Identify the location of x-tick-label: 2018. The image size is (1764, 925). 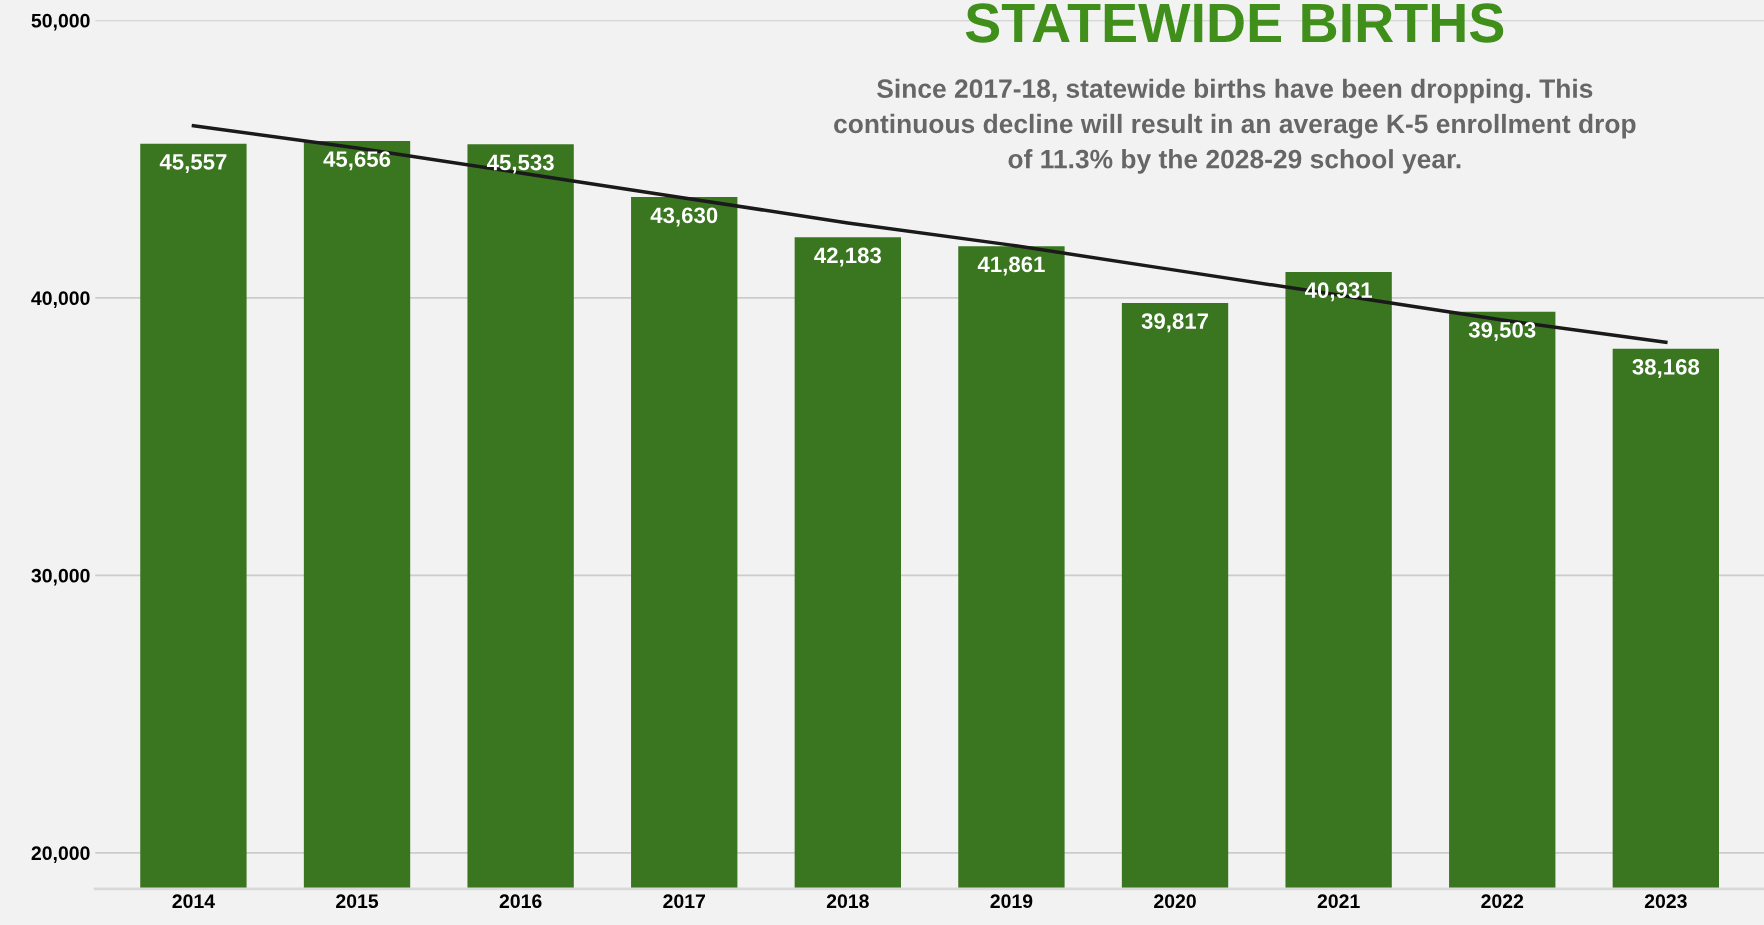
(847, 901).